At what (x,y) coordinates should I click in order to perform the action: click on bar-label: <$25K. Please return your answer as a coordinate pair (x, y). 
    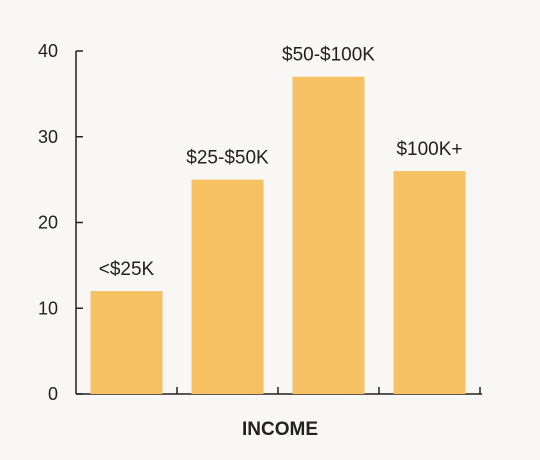
    Looking at the image, I should click on (127, 269).